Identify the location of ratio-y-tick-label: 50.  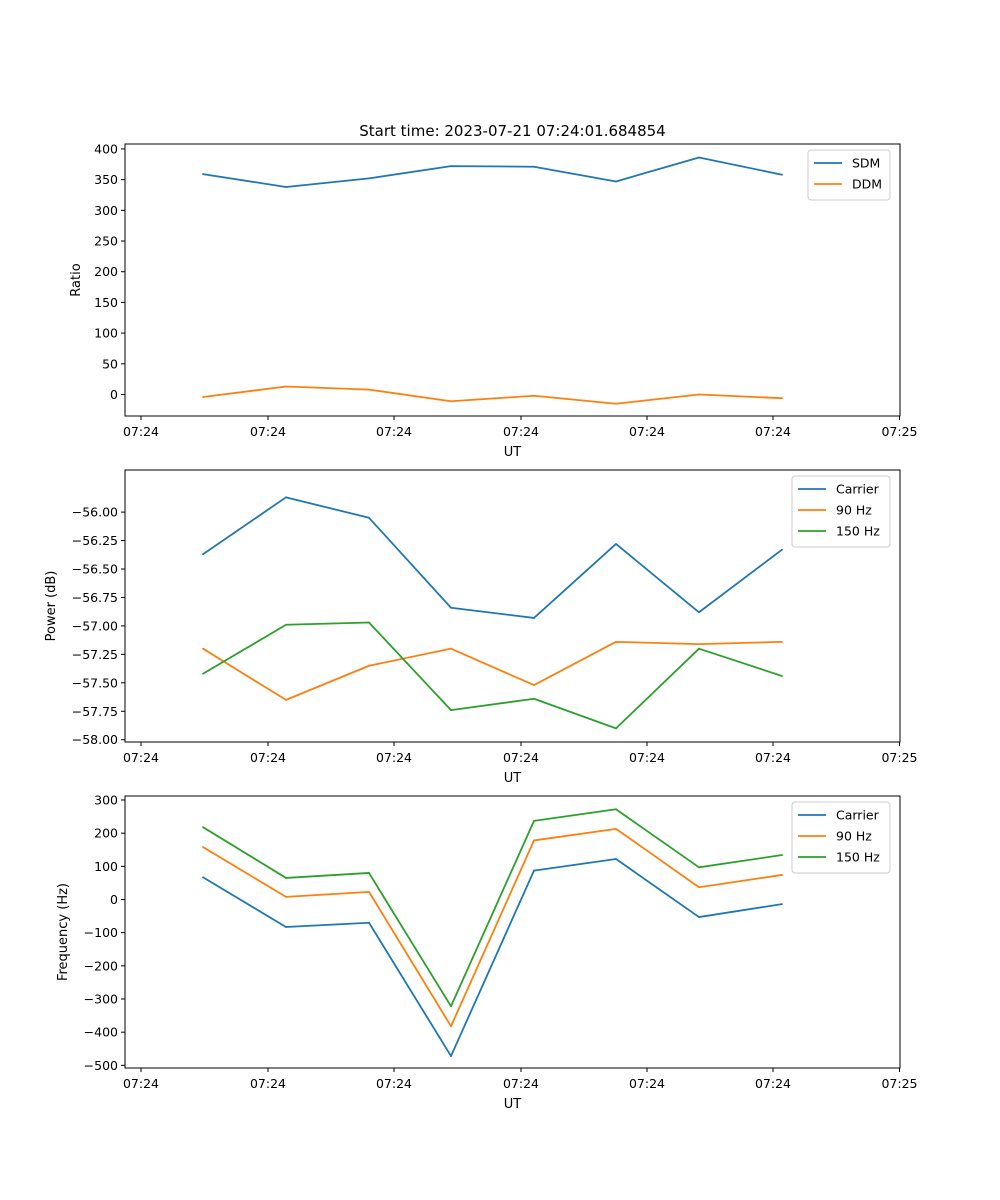
(110, 363).